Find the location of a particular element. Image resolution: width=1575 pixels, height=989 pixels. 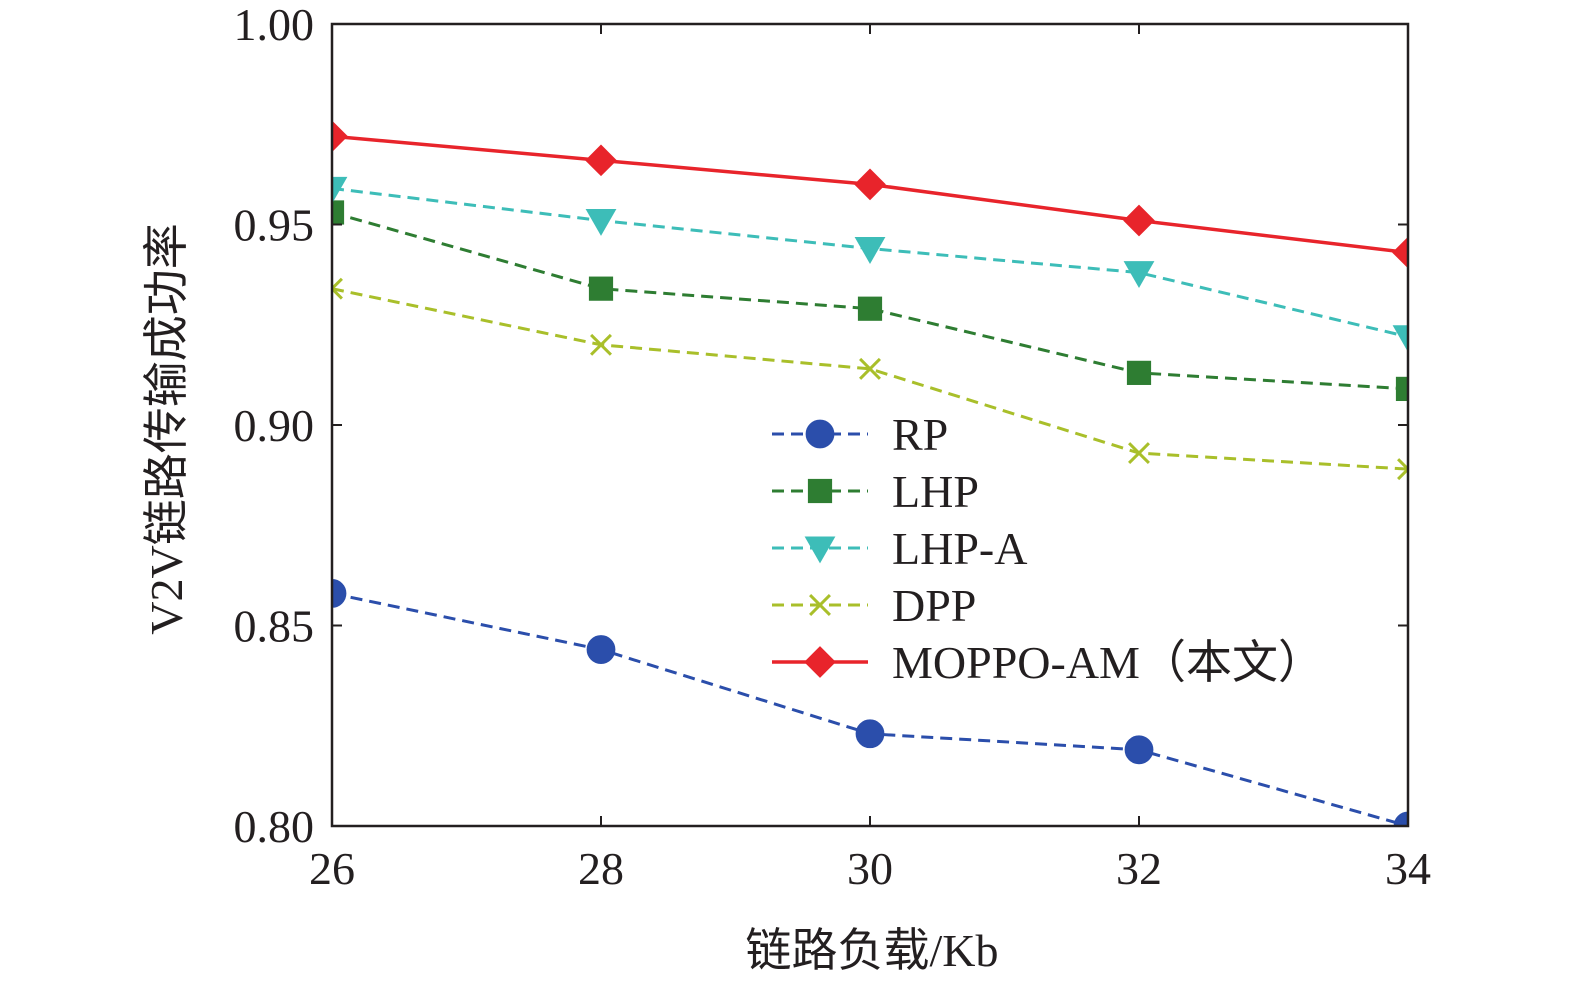

x-axis-title: 链路负载/Kb is located at coordinates (872, 950).